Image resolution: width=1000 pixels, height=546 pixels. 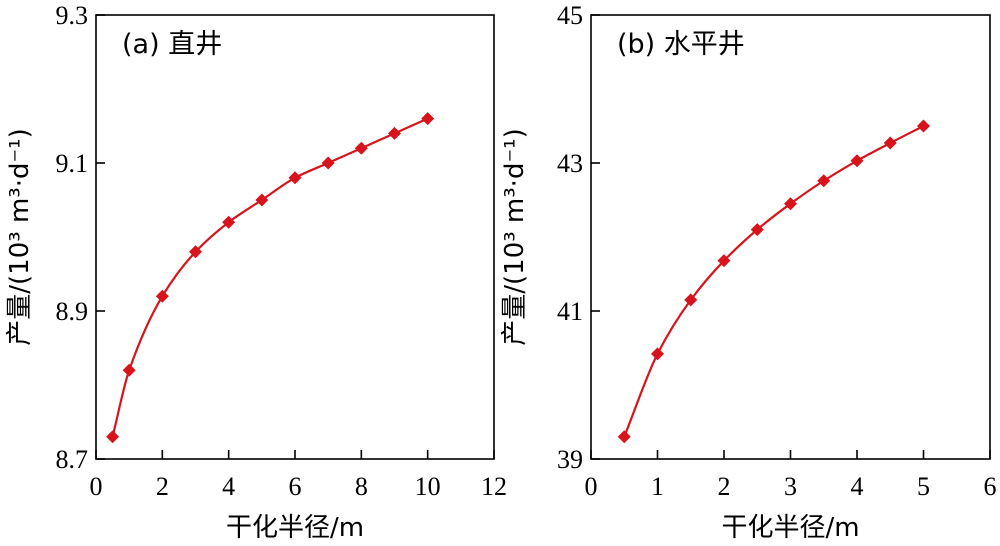 What do you see at coordinates (570, 163) in the screenshot?
I see `y-tick-label: 43` at bounding box center [570, 163].